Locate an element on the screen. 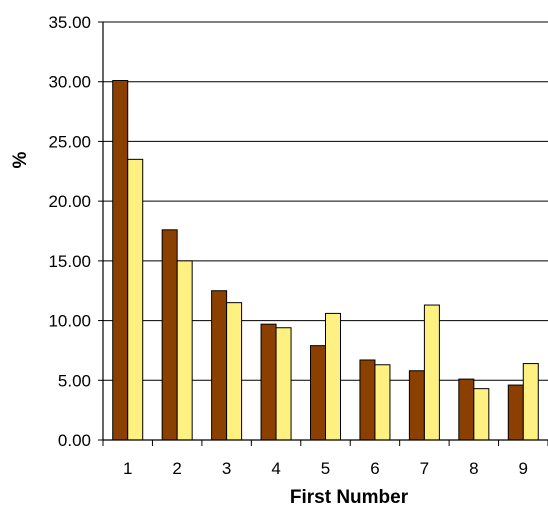 The height and width of the screenshot is (508, 548). y-tick-label: 0.00 is located at coordinates (74, 440).